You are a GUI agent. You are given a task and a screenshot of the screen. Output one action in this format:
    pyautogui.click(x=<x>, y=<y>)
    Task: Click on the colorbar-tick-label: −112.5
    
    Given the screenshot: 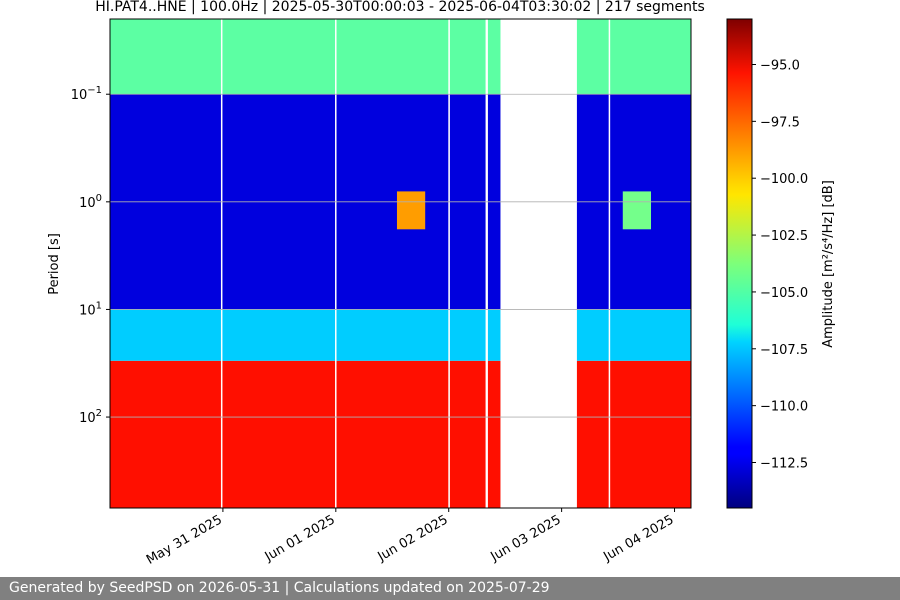 What is the action you would take?
    pyautogui.click(x=784, y=464)
    